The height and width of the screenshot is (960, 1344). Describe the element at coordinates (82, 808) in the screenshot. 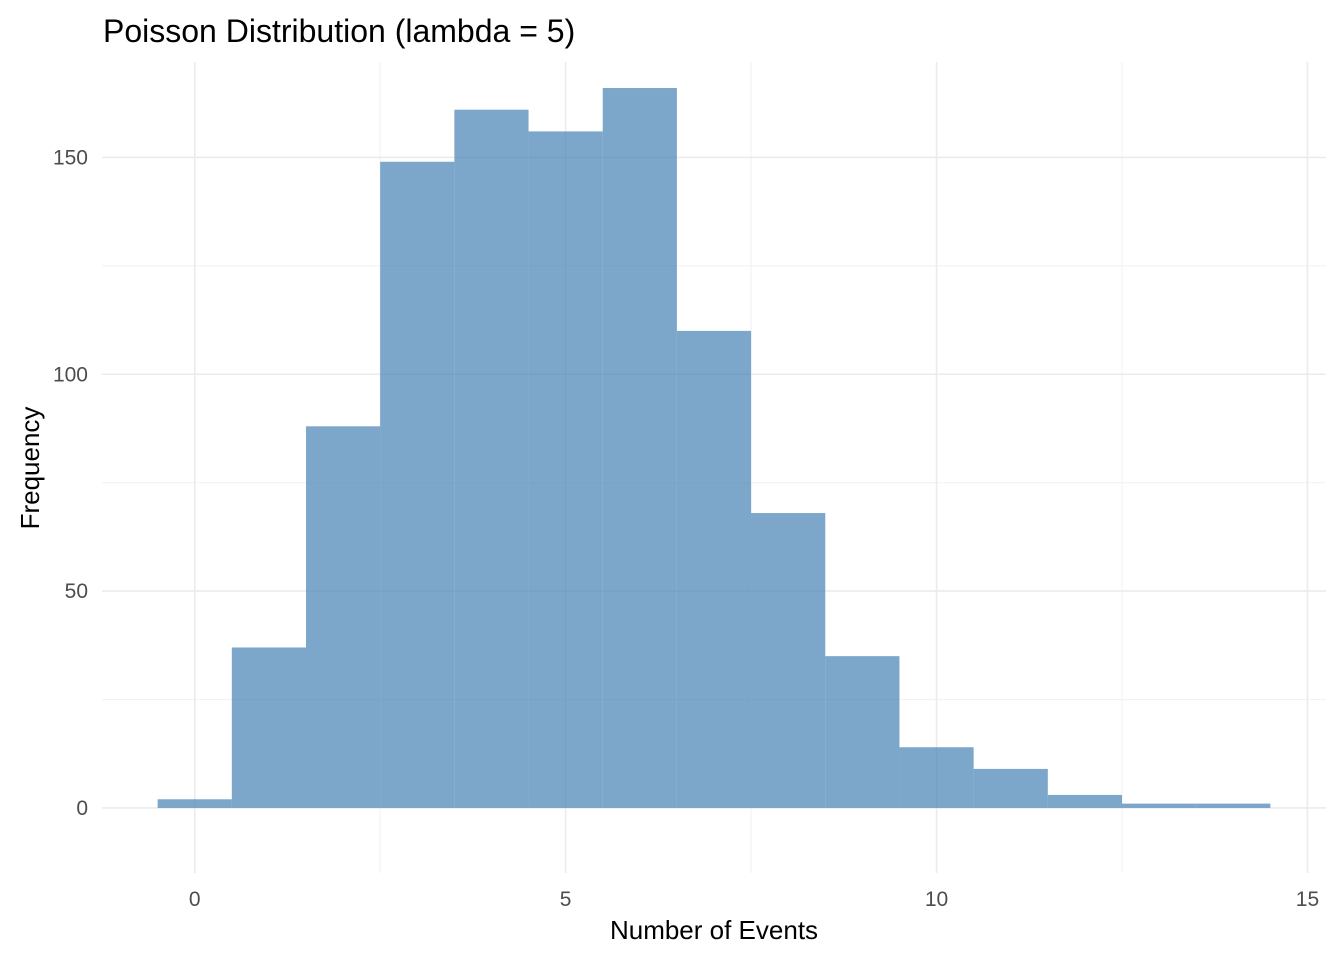

I see `y-tick-label: 0` at that location.